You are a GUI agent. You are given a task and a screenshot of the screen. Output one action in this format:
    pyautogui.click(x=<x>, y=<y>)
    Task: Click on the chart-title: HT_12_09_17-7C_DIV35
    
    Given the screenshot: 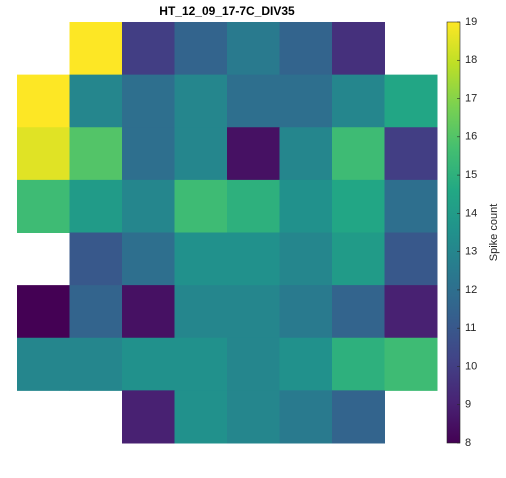 What is the action you would take?
    pyautogui.click(x=227, y=11)
    